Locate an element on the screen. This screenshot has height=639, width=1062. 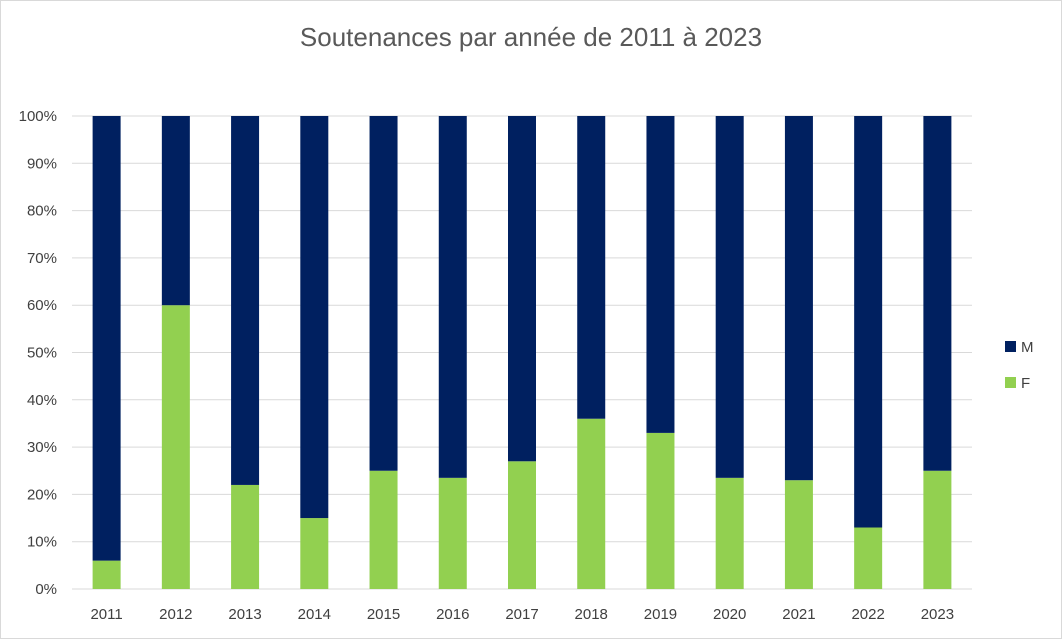
bar-M-2014 is located at coordinates (314, 317).